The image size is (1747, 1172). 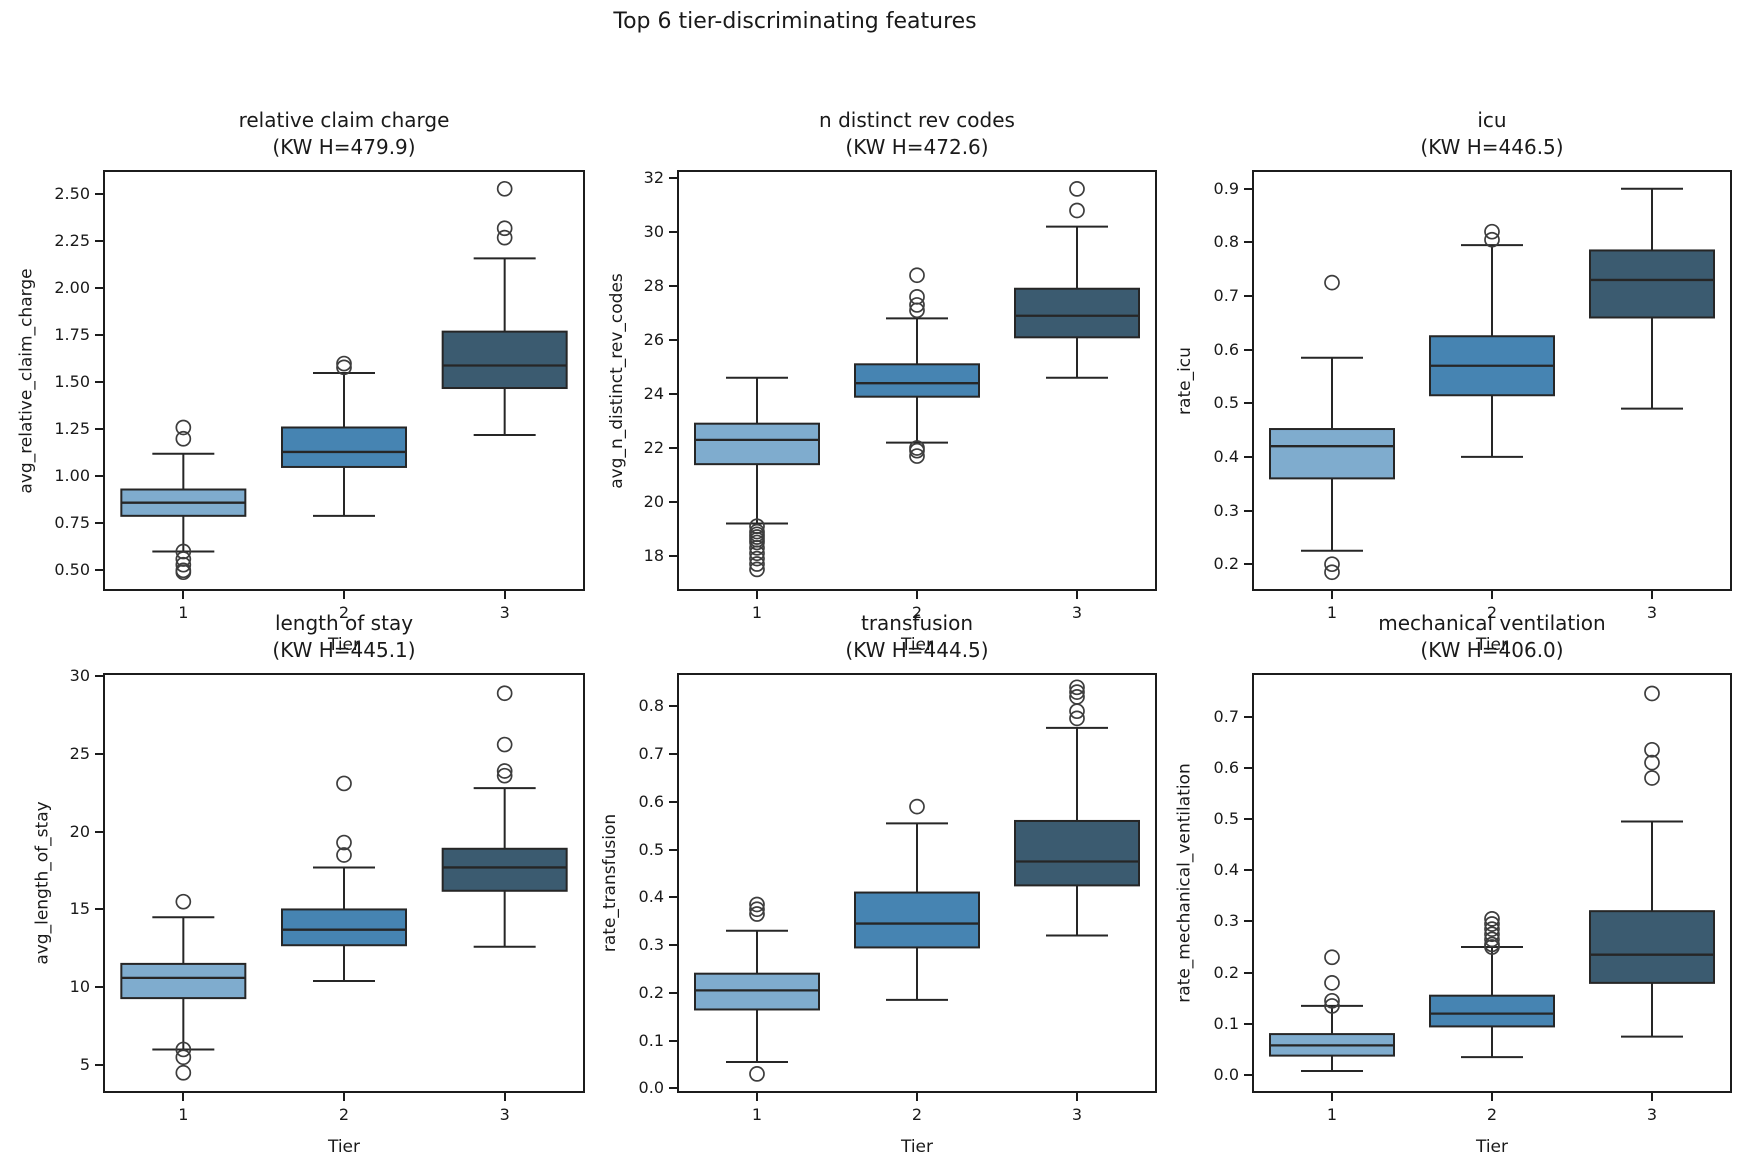 What do you see at coordinates (1469, 637) in the screenshot?
I see `subplot-title: mechanical ventilation (KW H=406.0)` at bounding box center [1469, 637].